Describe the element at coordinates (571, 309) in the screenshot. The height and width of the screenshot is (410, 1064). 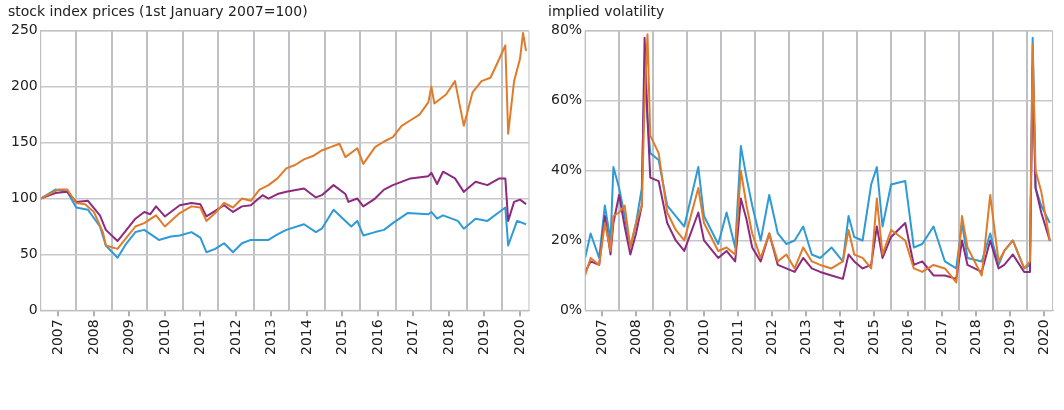
I see `y-tick-label: 0%` at that location.